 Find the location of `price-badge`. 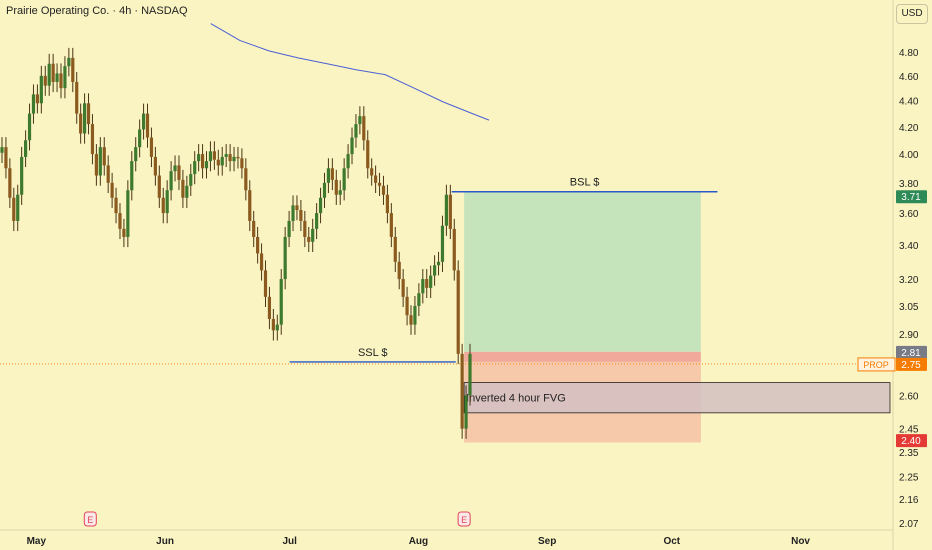

price-badge is located at coordinates (911, 364).